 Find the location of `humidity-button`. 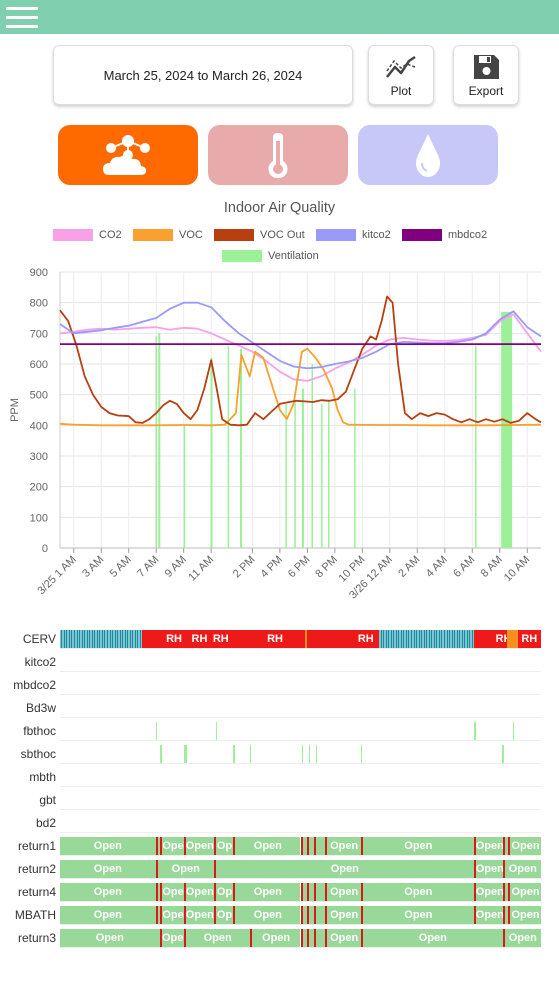

humidity-button is located at coordinates (428, 155).